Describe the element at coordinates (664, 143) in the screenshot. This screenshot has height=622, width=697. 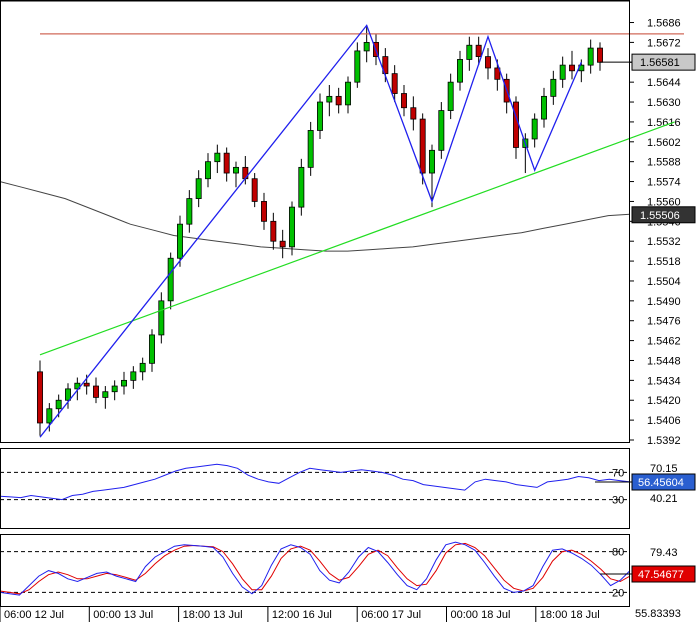
I see `price-tick-label: 1.5602` at that location.